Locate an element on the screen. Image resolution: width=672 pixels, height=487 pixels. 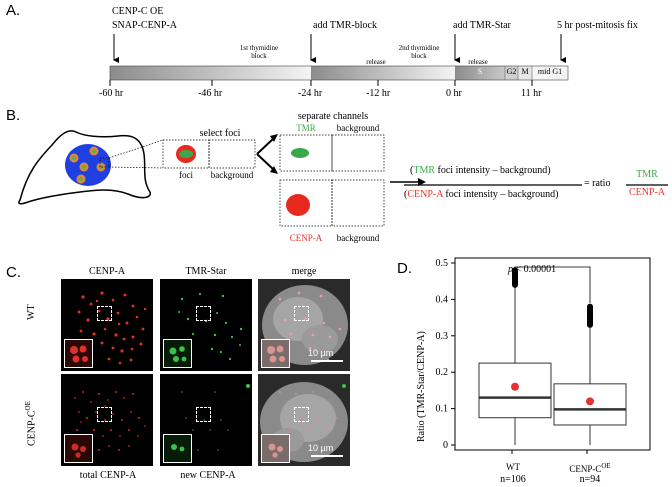
d-xlabel-oe-text: CENP-C is located at coordinates (585, 469).